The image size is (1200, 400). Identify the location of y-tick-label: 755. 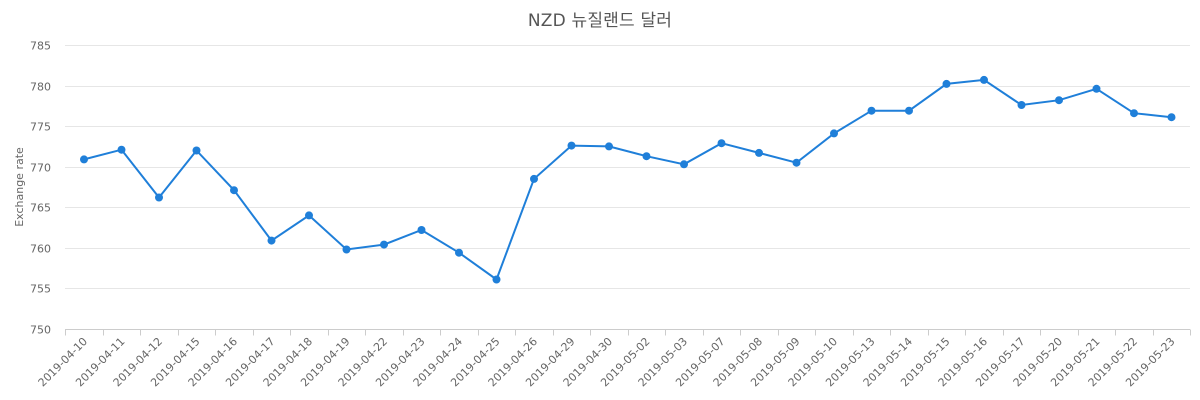
(40, 289).